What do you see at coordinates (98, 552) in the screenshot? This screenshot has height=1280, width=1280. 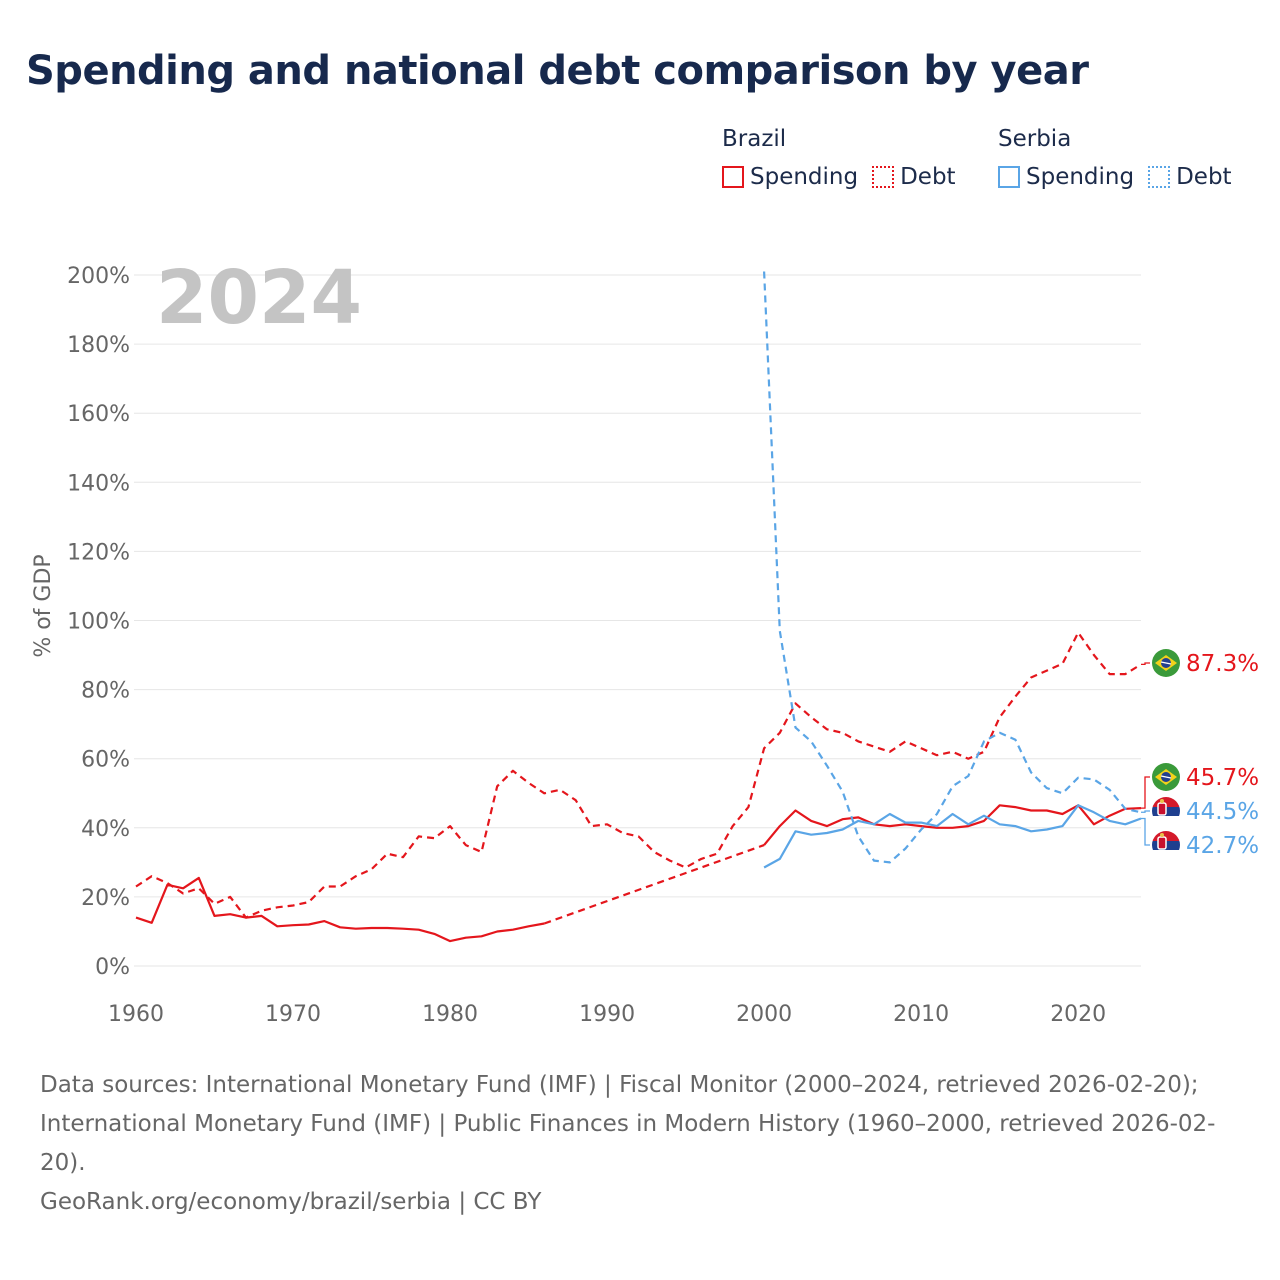 I see `y-tick-label: 120%` at bounding box center [98, 552].